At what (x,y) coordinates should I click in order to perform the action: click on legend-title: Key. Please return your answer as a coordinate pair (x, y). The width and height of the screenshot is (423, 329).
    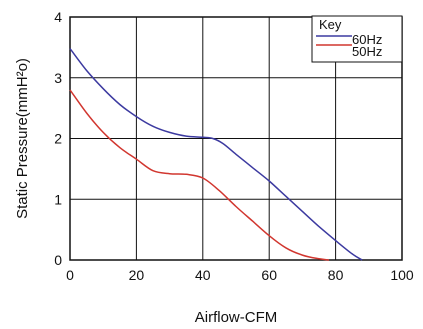
    Looking at the image, I should click on (330, 24).